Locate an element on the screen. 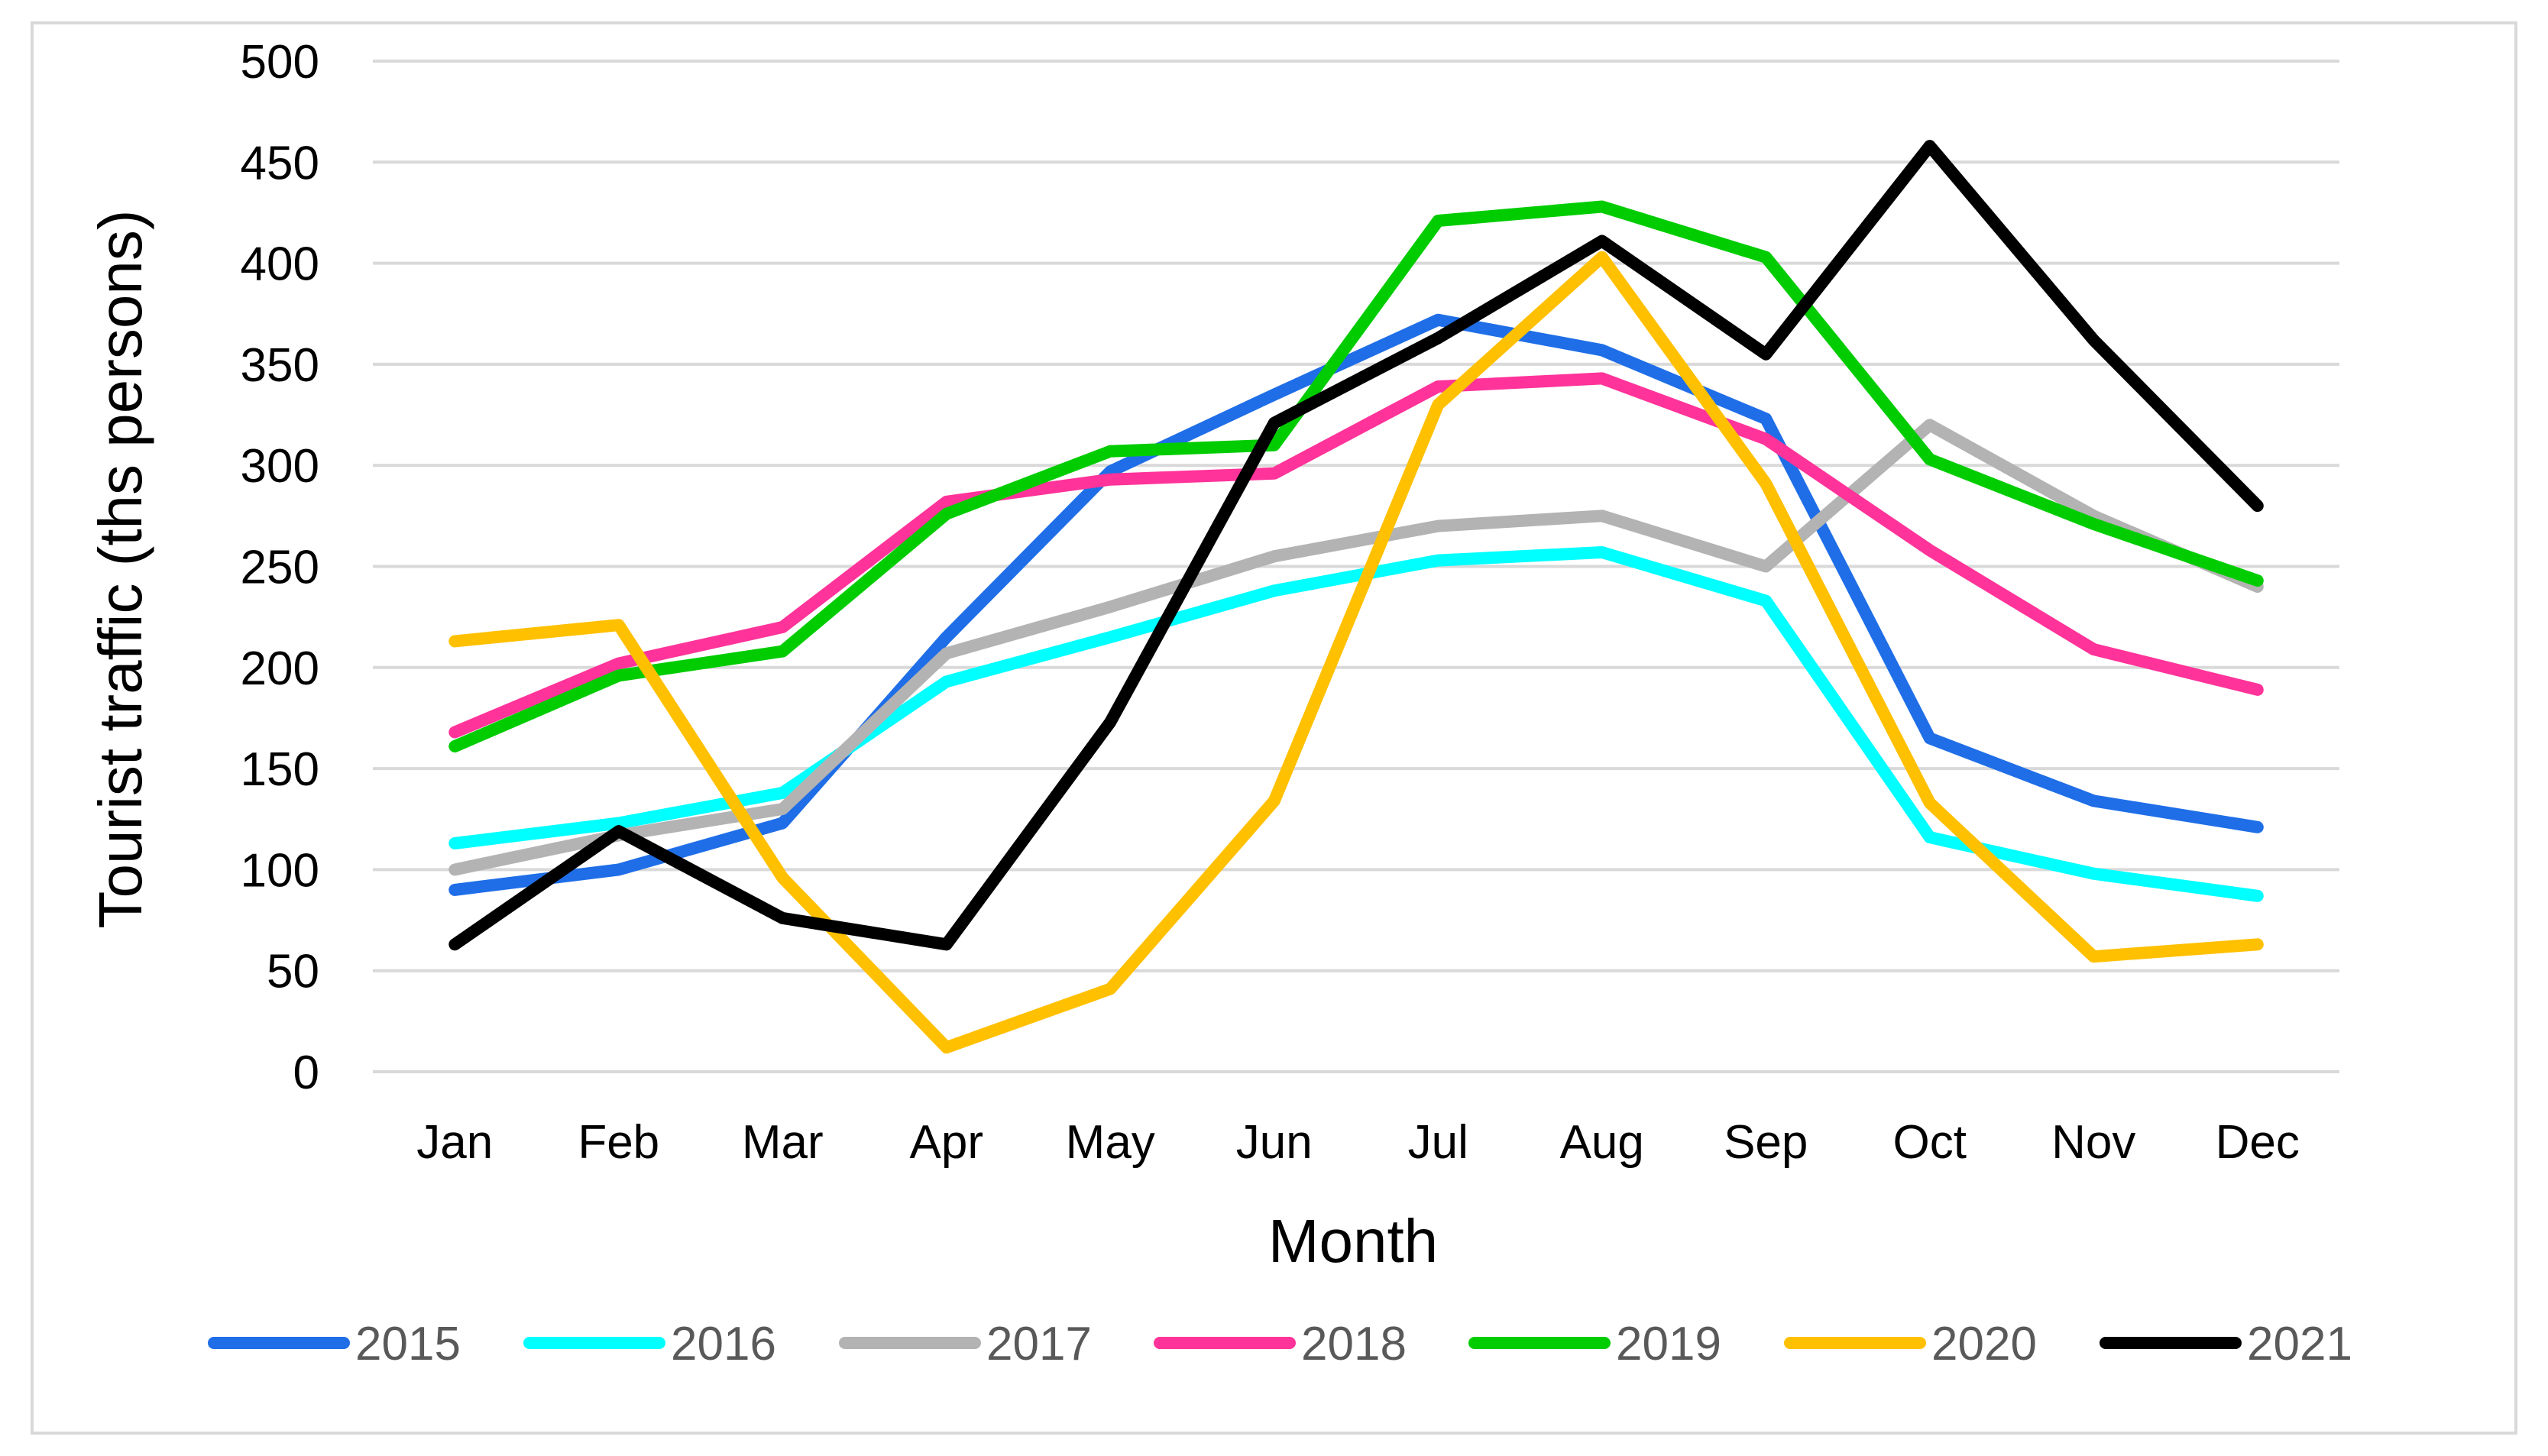  x-tick-label: Nov is located at coordinates (2093, 1142).